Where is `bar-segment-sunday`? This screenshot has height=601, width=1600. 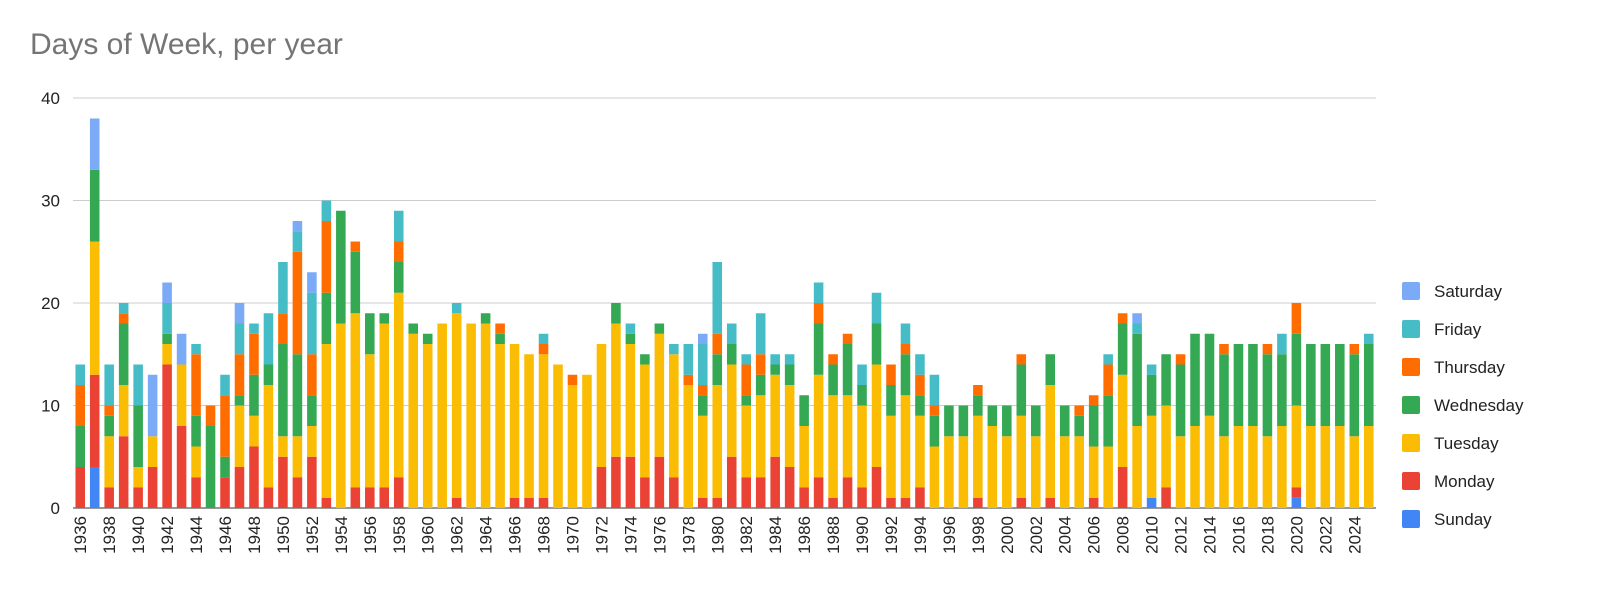 bar-segment-sunday is located at coordinates (1151, 502).